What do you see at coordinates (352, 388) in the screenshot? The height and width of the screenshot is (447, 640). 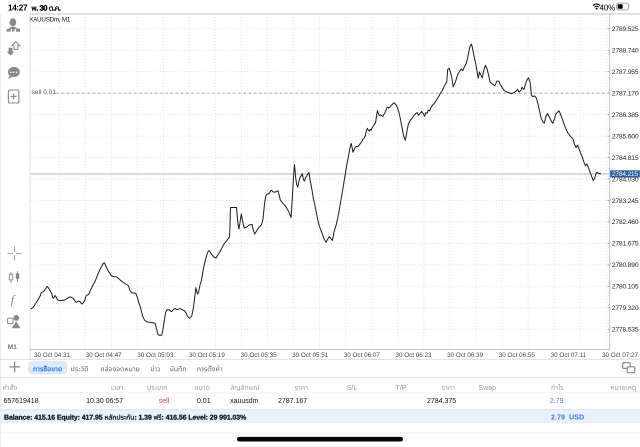 I see `svg-text: S/L` at bounding box center [352, 388].